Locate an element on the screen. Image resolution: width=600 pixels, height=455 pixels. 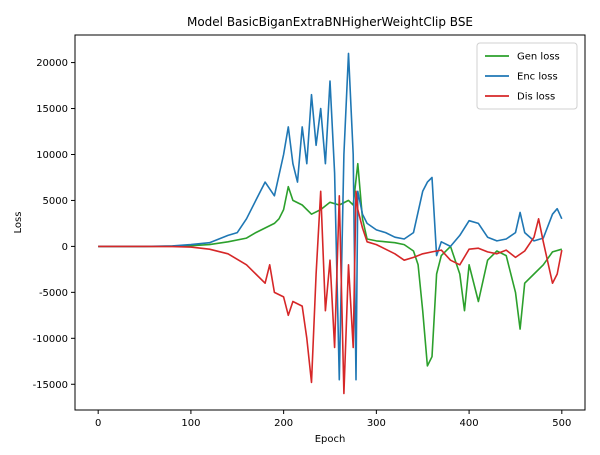
y-tick-label: 20000 is located at coordinates (52, 63).